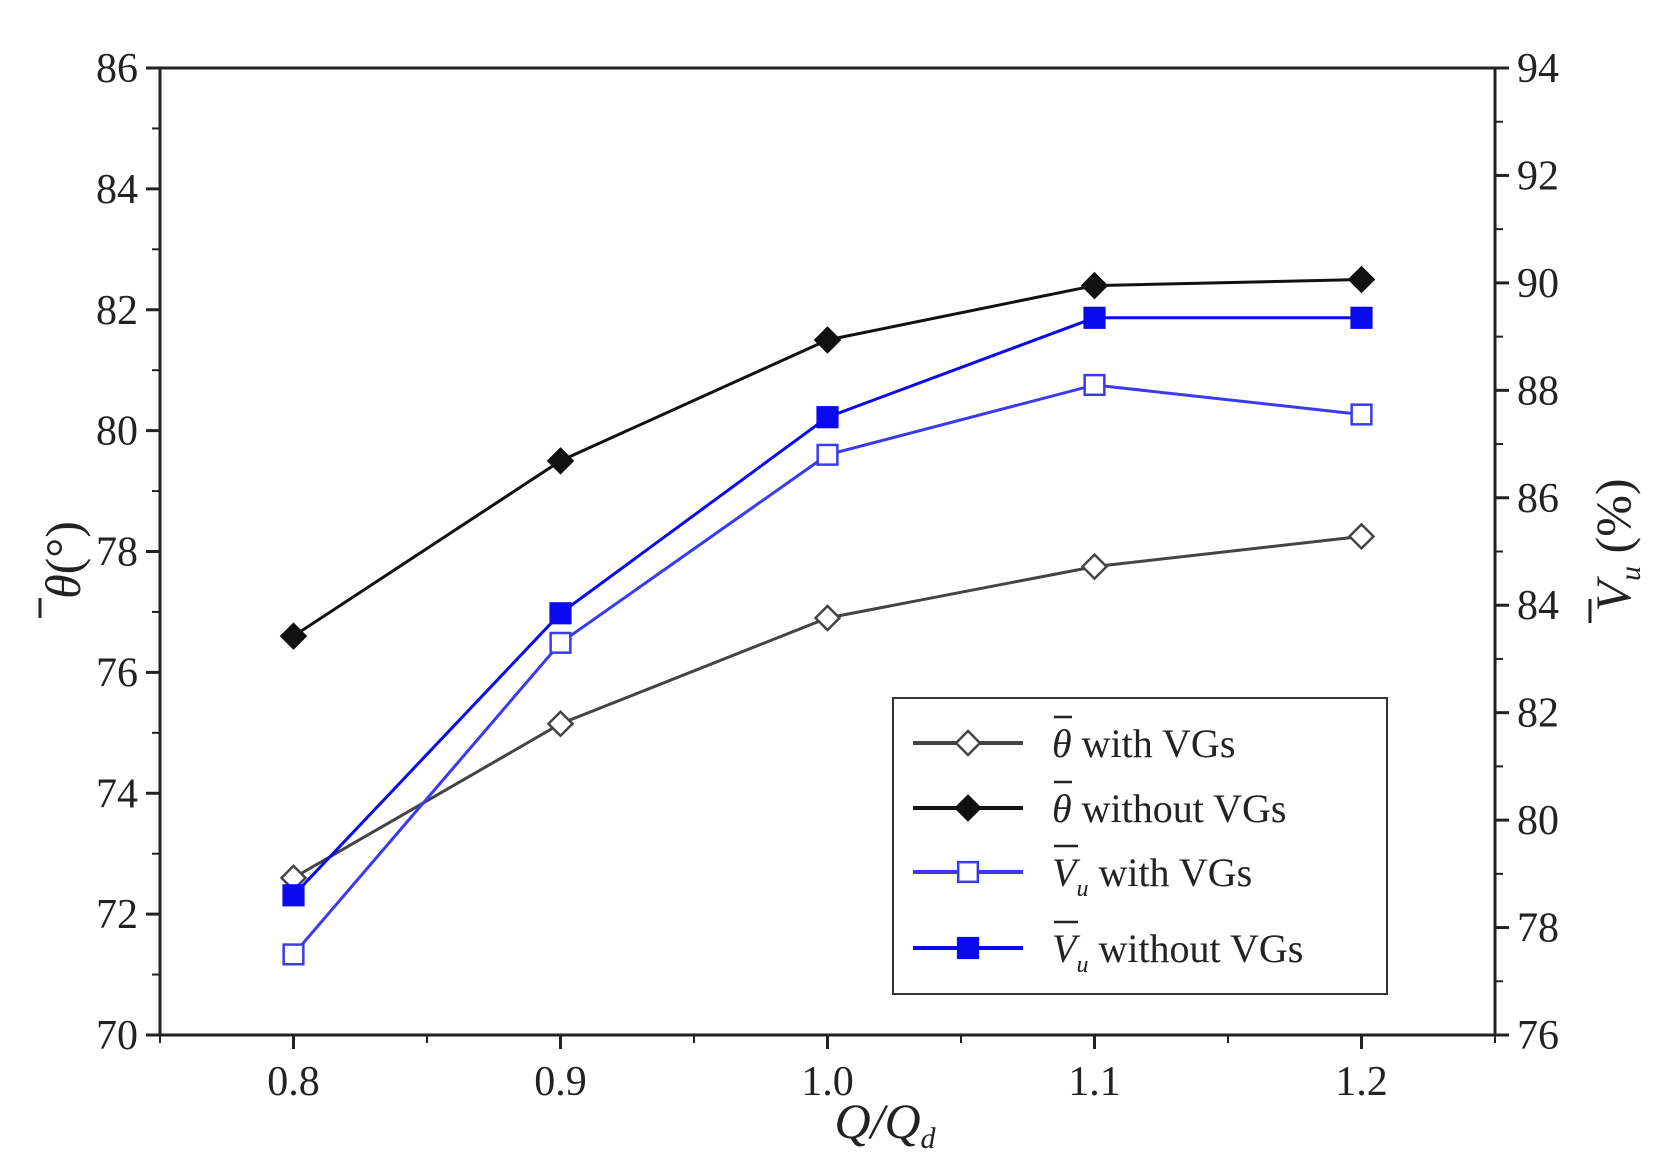  Describe the element at coordinates (293, 1082) in the screenshot. I see `x-tick-label: 0.8` at that location.